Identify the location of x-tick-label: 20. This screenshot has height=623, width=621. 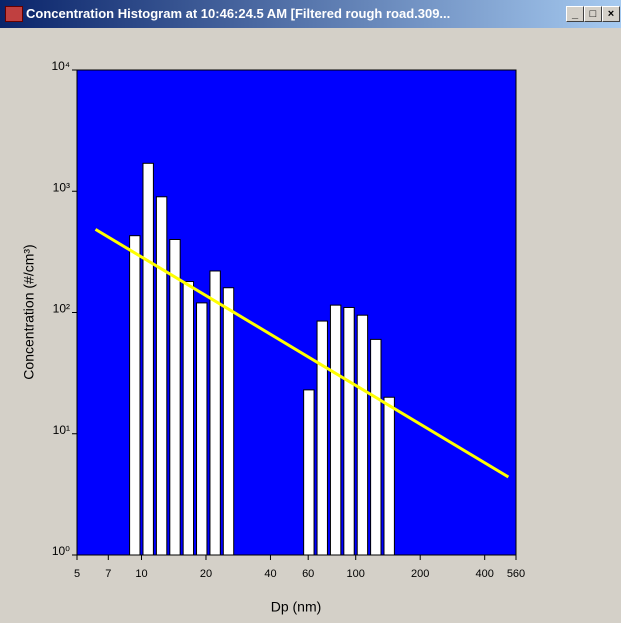
(206, 574).